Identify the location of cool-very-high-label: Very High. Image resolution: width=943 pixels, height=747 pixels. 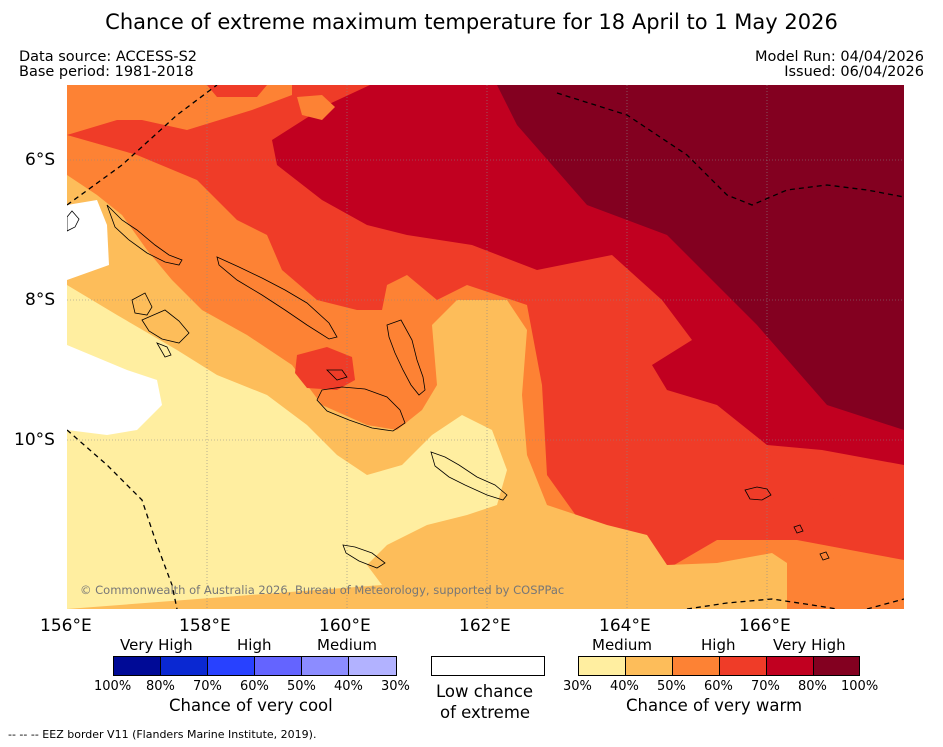
(156, 645).